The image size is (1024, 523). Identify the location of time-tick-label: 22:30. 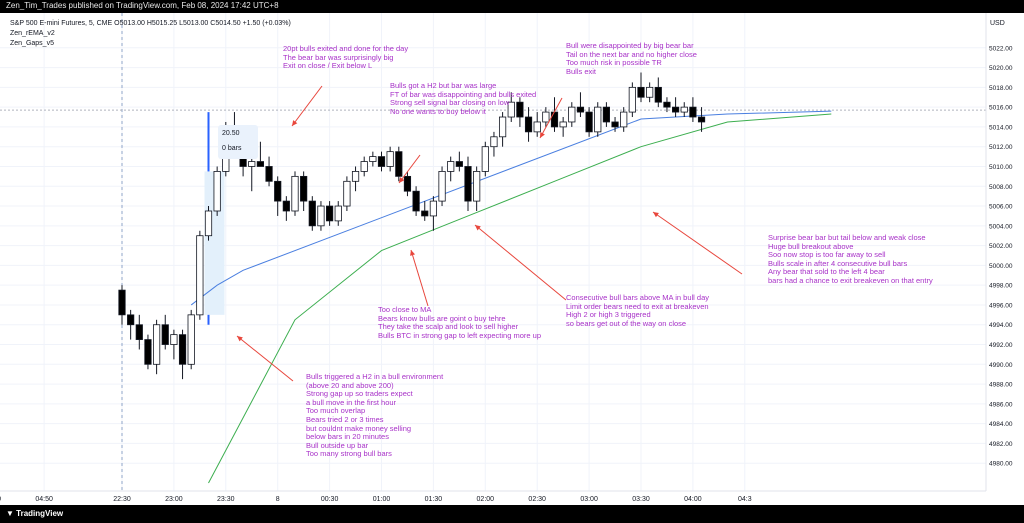
(122, 499).